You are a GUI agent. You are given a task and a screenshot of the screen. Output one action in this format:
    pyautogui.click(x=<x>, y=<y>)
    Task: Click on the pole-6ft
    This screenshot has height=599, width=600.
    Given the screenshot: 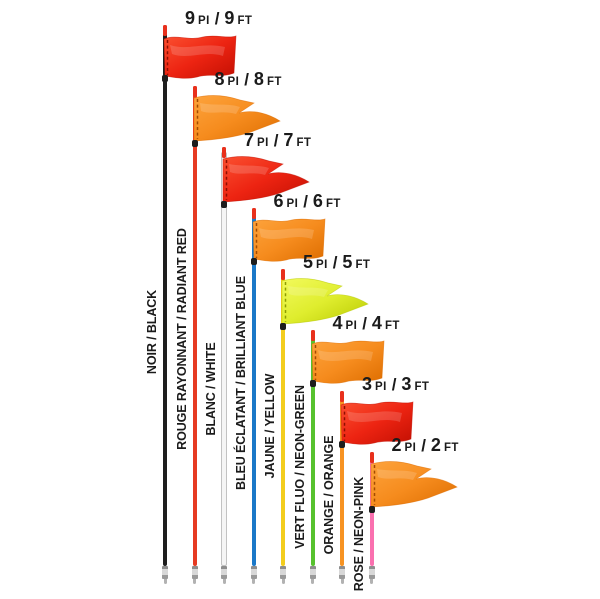 What is the action you would take?
    pyautogui.click(x=253, y=389)
    